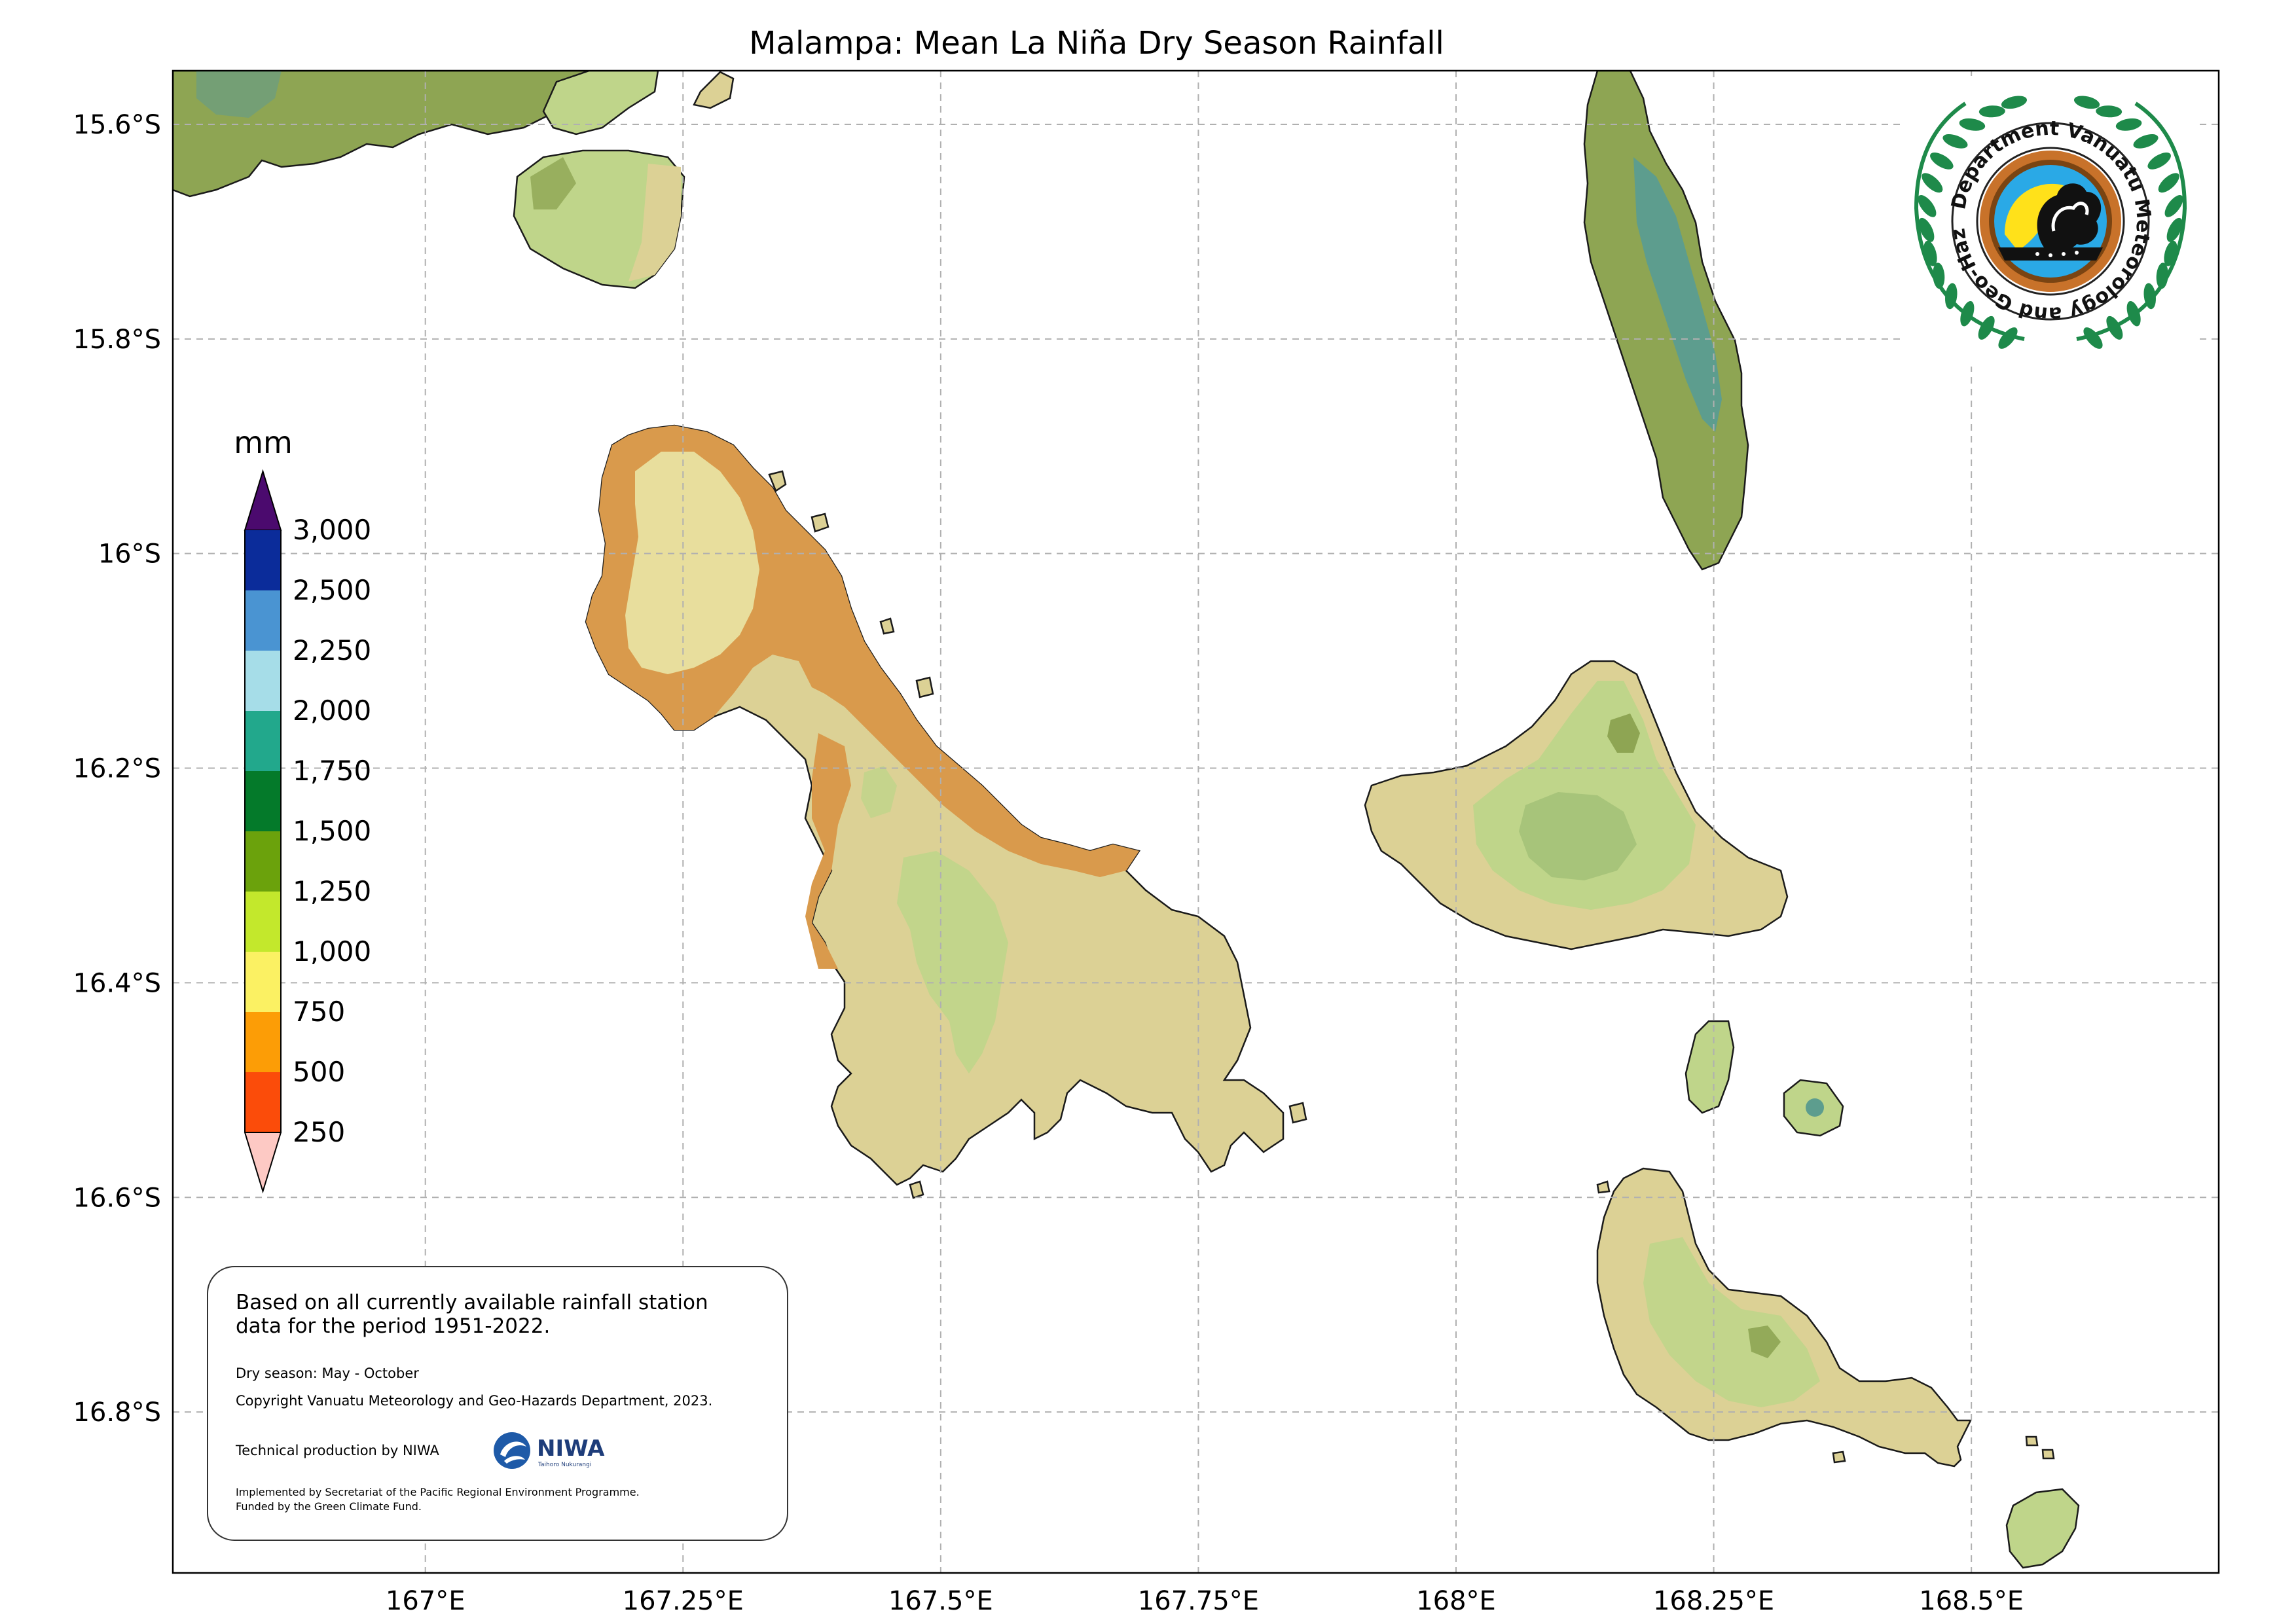 The height and width of the screenshot is (1624, 2296). I want to click on lopevi-peak, so click(1815, 1107).